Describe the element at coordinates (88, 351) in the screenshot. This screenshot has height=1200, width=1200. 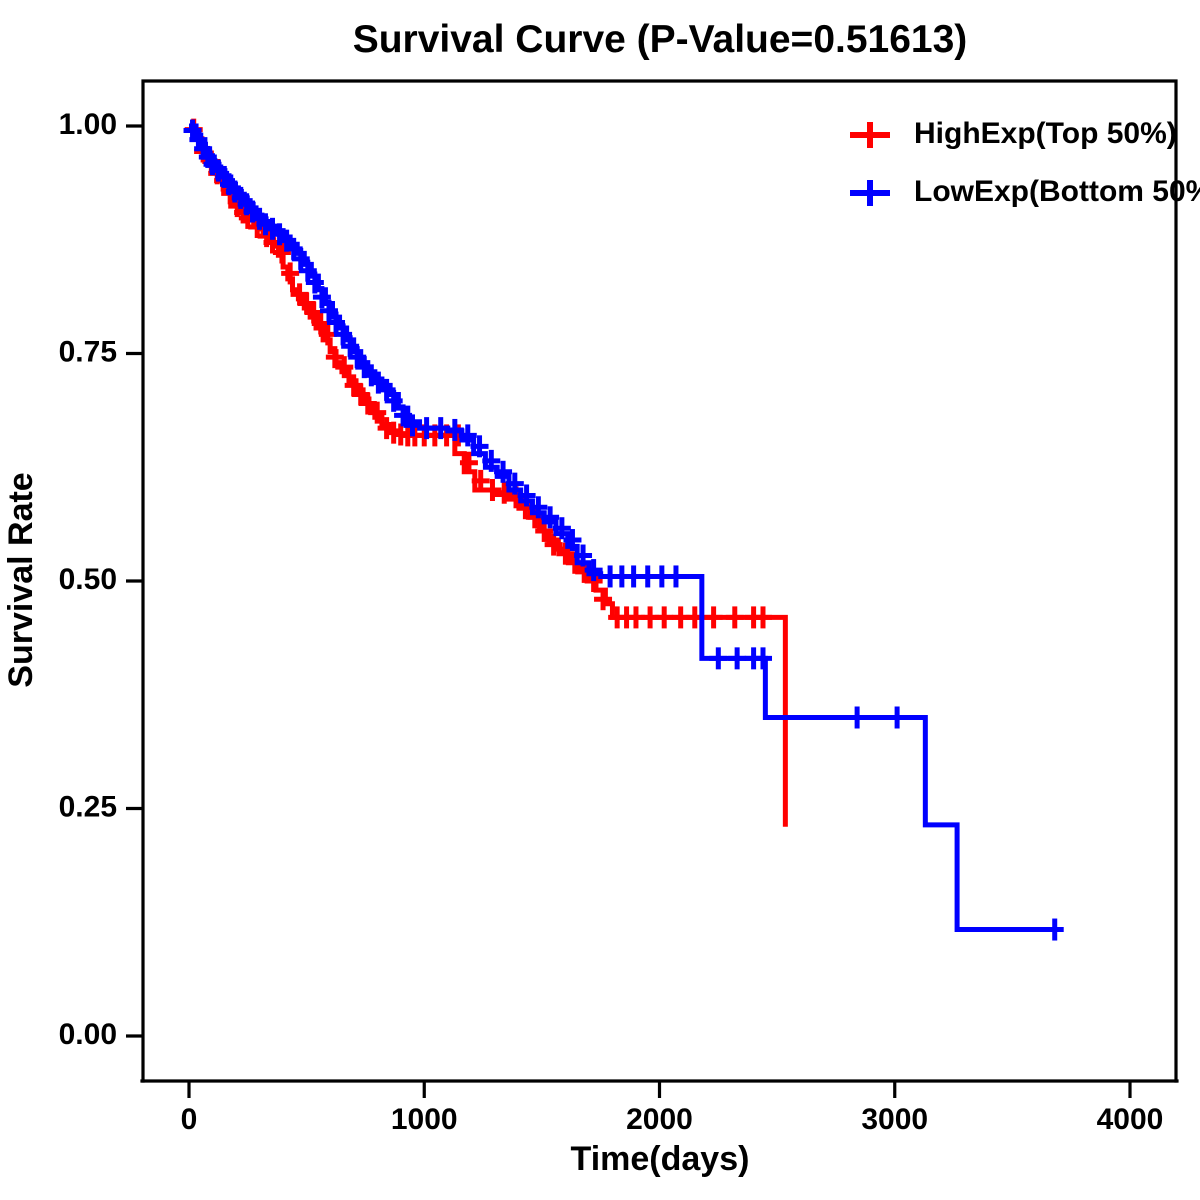
I see `y-tick-label: 0.75` at that location.